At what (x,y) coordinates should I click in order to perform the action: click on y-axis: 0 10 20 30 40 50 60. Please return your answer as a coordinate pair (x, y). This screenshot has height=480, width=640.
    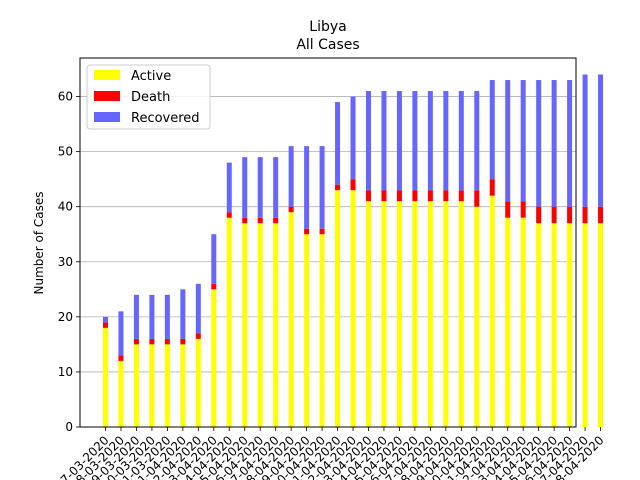
    Looking at the image, I should click on (69, 262).